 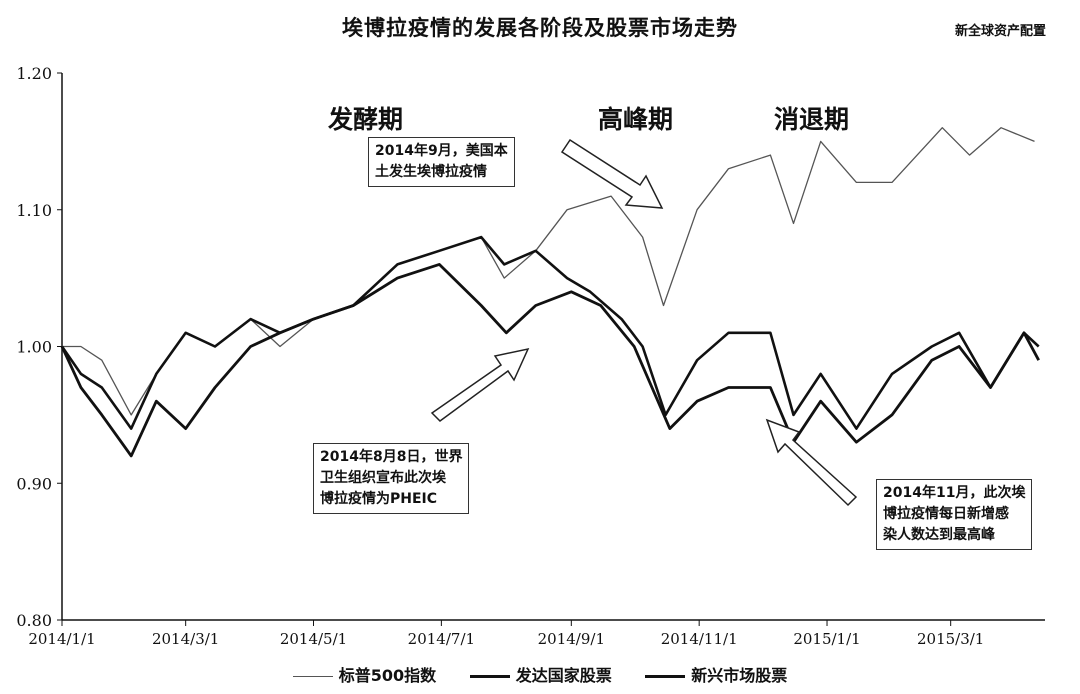 What do you see at coordinates (387, 675) in the screenshot?
I see `legend-label-sp500: 标普500指数` at bounding box center [387, 675].